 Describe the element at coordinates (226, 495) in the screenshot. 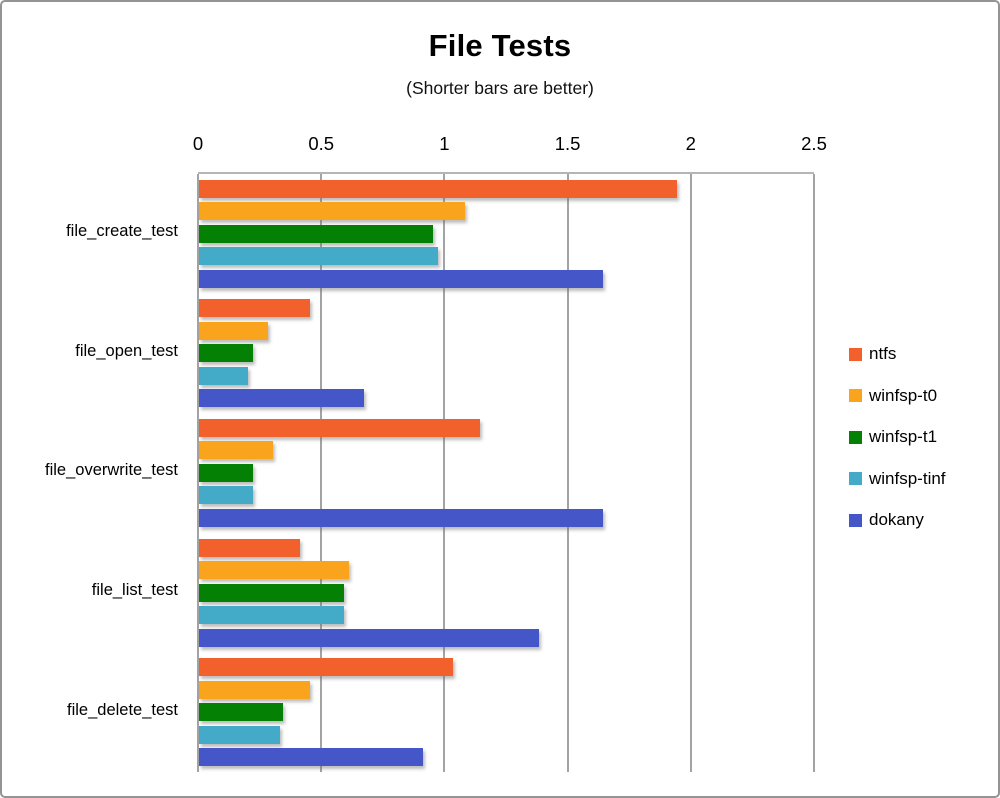

I see `bar-winfsp-tinf-file_overwrite_test` at that location.